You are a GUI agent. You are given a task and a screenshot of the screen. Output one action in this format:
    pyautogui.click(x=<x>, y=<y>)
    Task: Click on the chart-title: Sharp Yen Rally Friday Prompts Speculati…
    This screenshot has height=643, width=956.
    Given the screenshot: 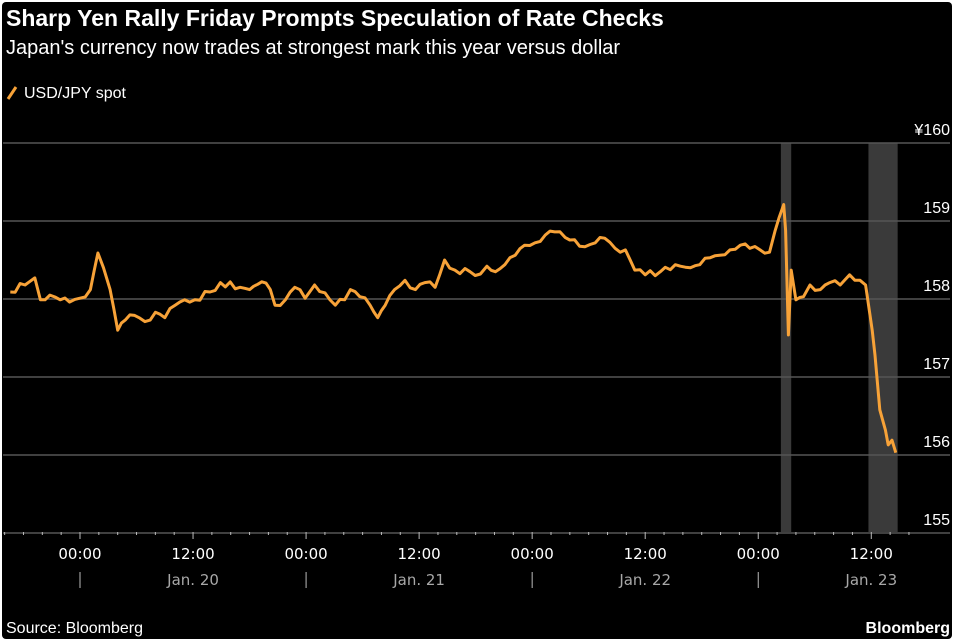 What is the action you would take?
    pyautogui.click(x=335, y=18)
    